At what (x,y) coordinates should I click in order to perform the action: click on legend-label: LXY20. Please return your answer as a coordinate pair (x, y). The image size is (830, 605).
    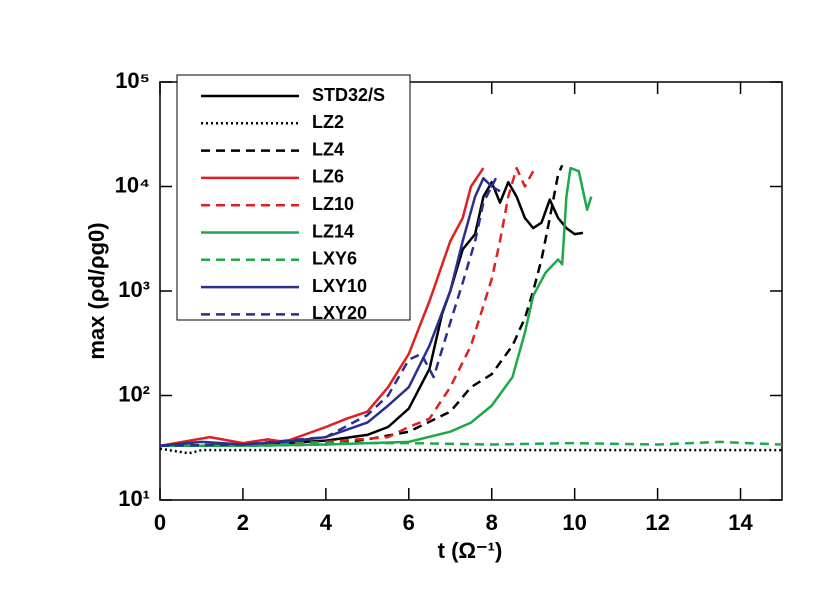
    Looking at the image, I should click on (339, 313).